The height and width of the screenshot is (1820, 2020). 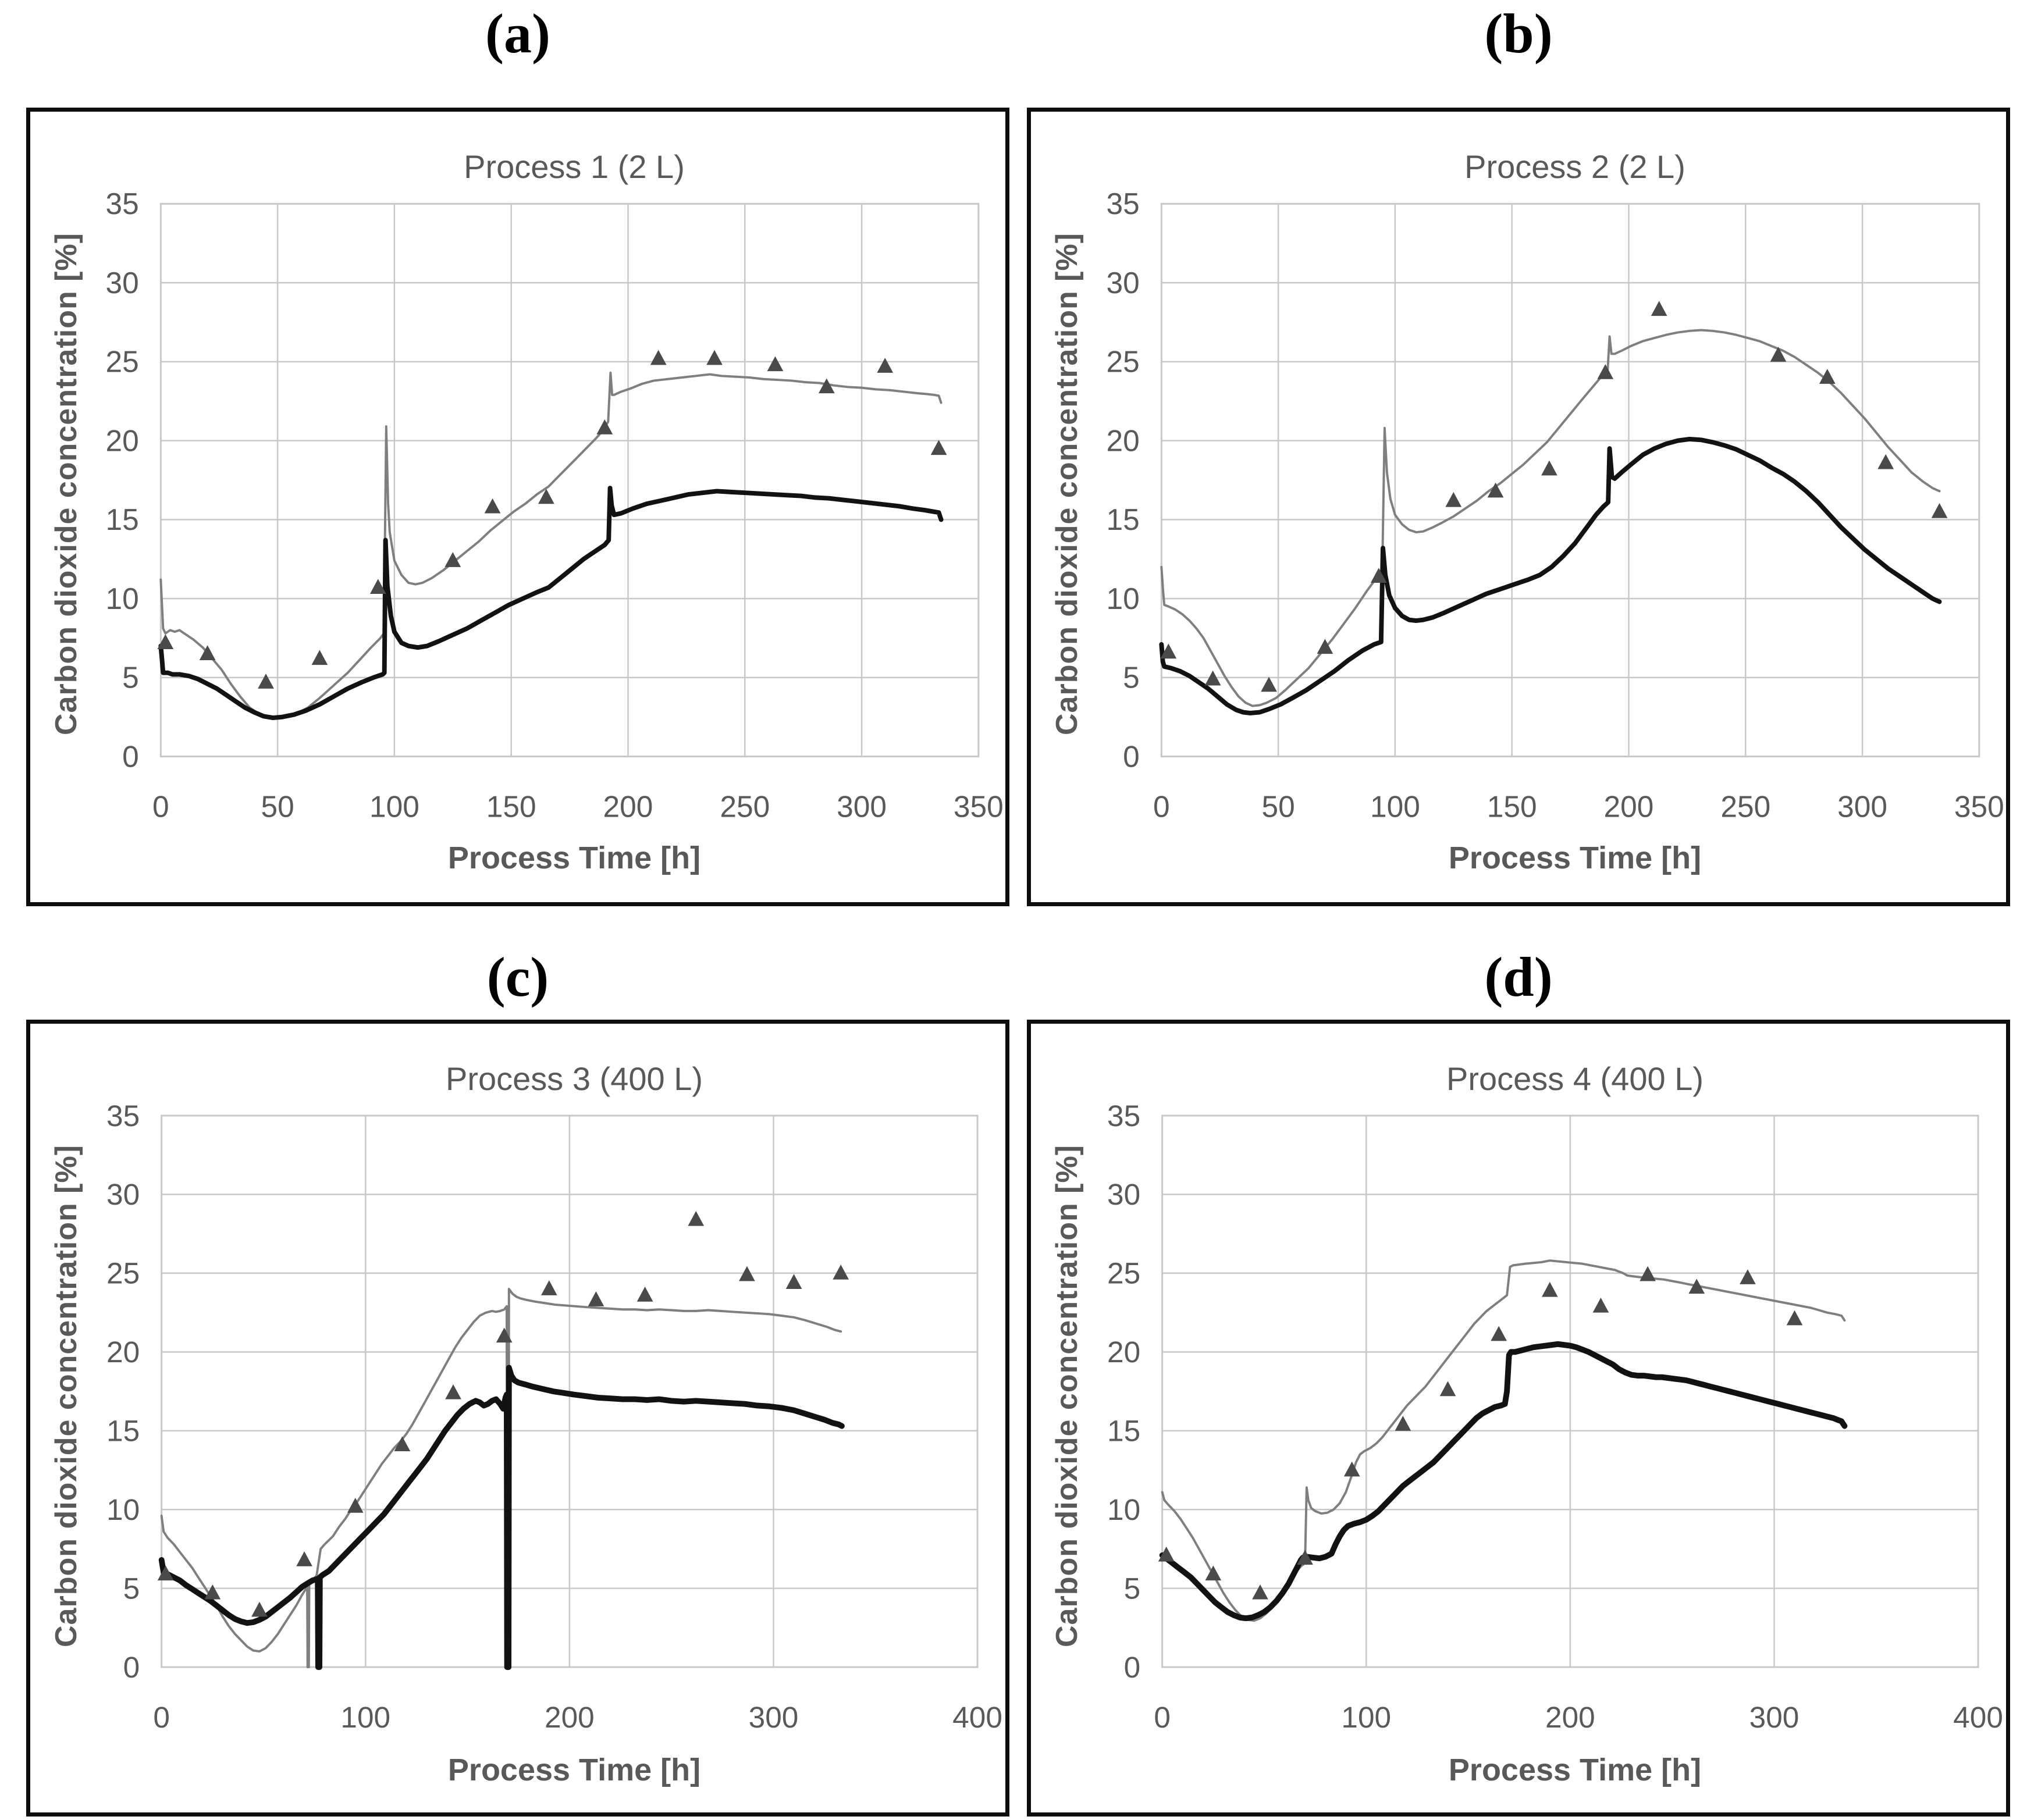 I want to click on y-axis-label-b: Carbon dioxide concentration [%], so click(x=1067, y=484).